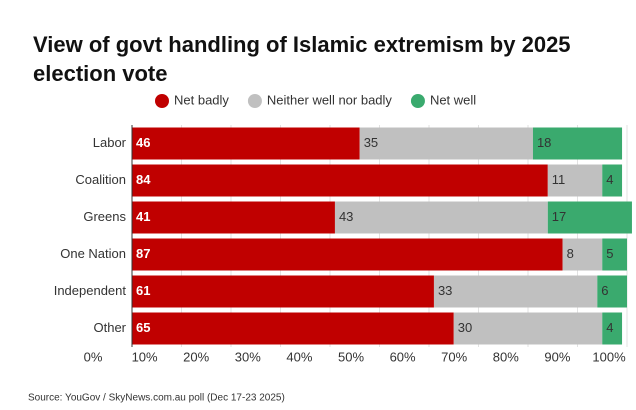 Image resolution: width=636 pixels, height=410 pixels. What do you see at coordinates (145, 356) in the screenshot?
I see `x-tick-label: 10%` at bounding box center [145, 356].